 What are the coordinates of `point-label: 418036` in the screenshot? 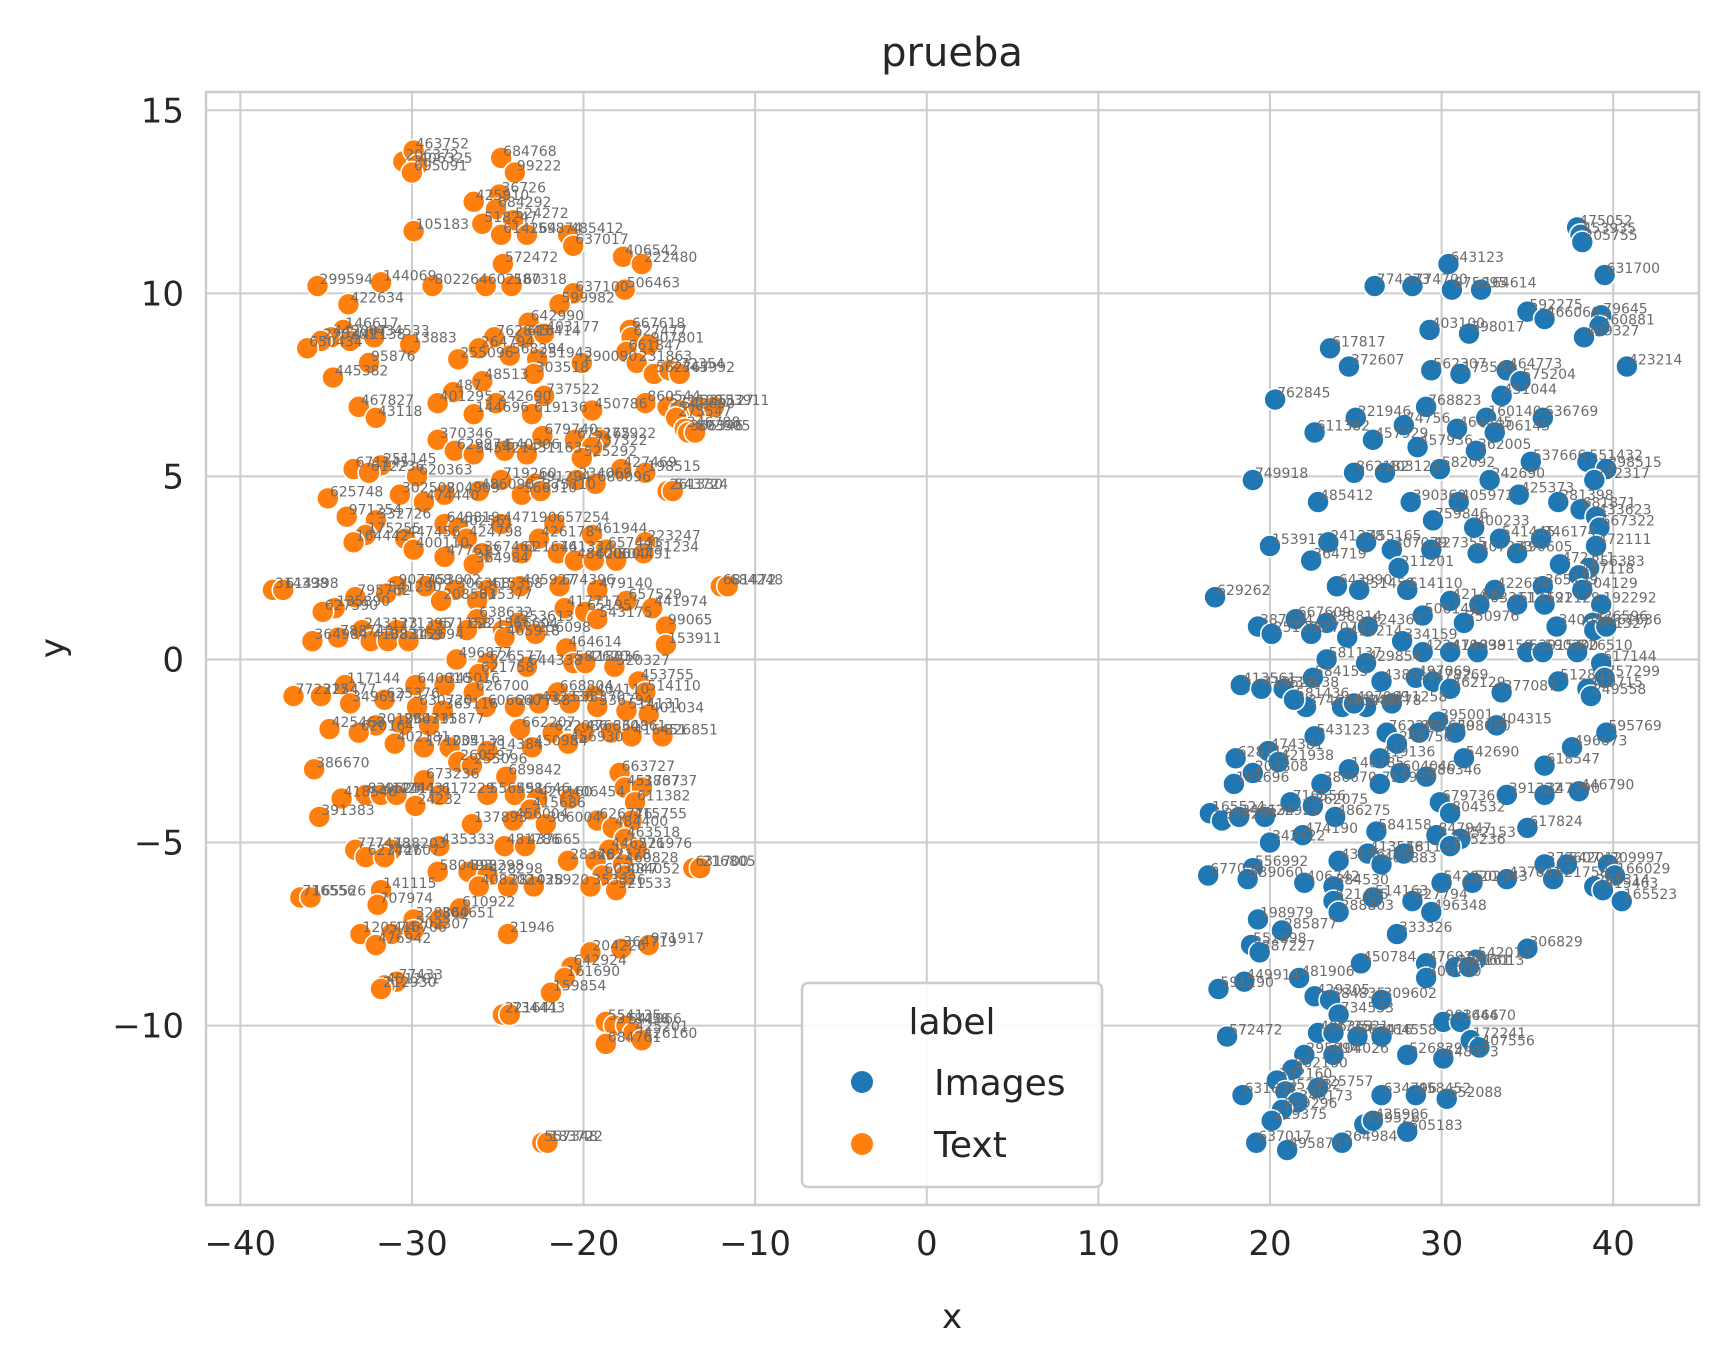 It's located at (614, 657).